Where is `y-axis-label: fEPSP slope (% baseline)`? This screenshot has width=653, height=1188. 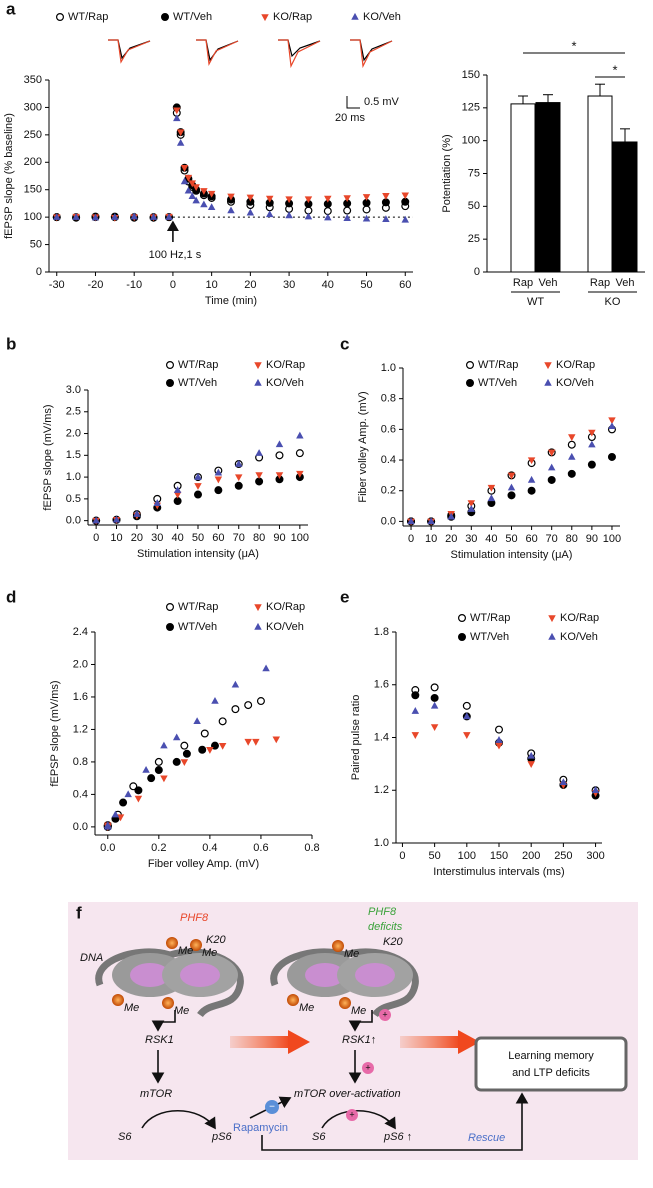
y-axis-label: fEPSP slope (% baseline) is located at coordinates (9, 176).